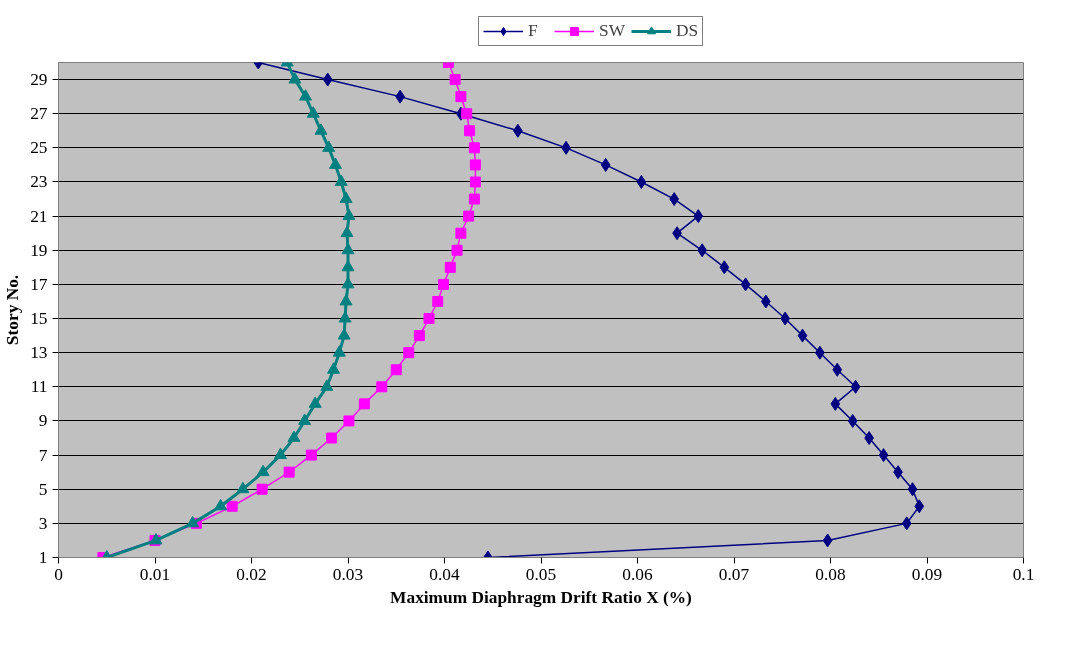 The width and height of the screenshot is (1072, 662). What do you see at coordinates (43, 557) in the screenshot?
I see `y-tick-label: 1` at bounding box center [43, 557].